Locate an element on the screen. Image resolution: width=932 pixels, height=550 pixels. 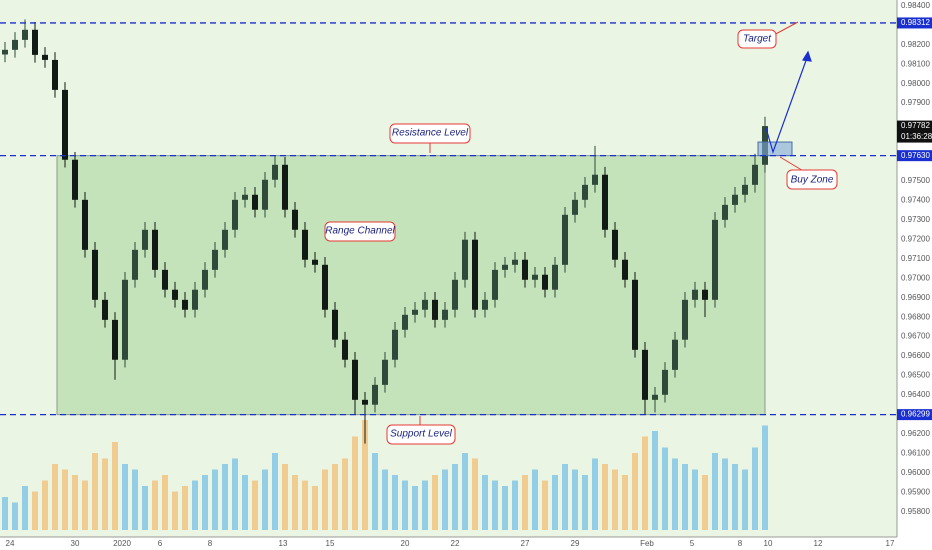
x-tick-label: 24 is located at coordinates (10, 543).